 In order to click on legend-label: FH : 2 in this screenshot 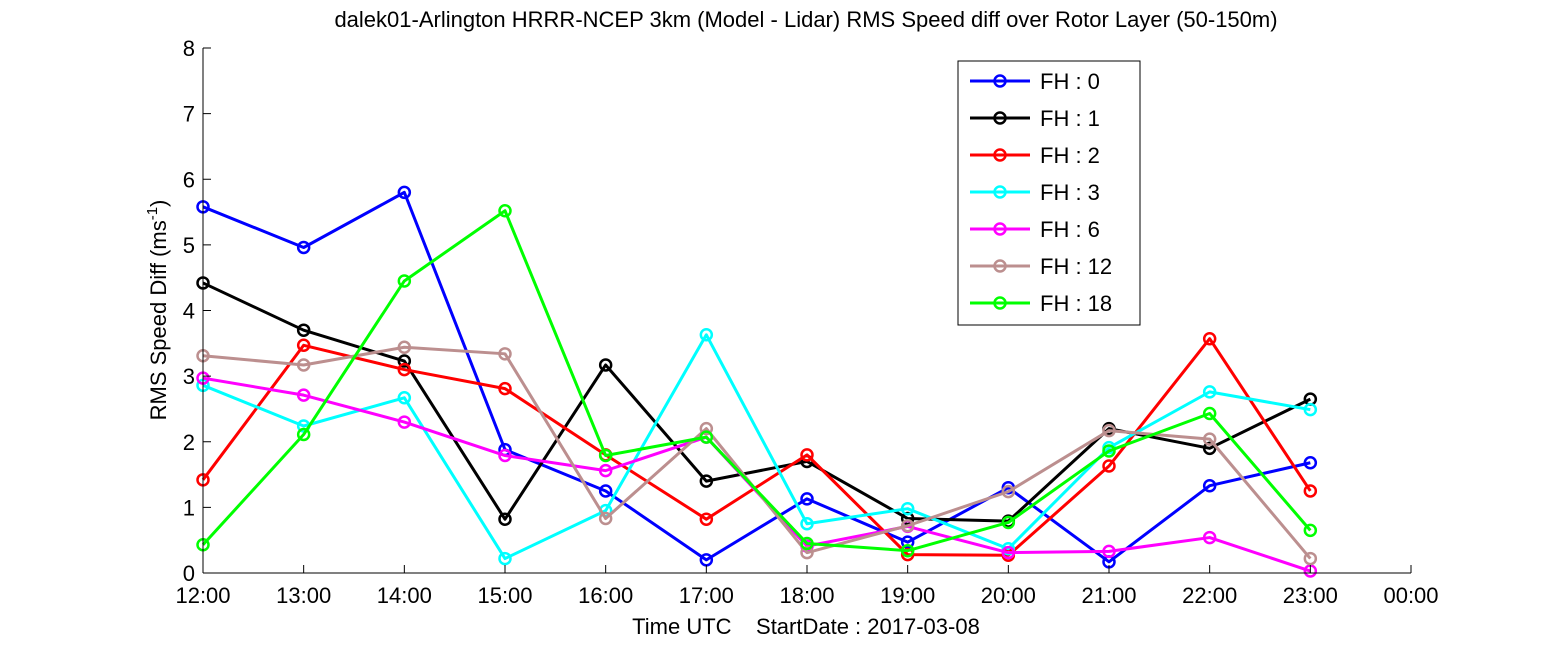, I will do `click(1070, 155)`.